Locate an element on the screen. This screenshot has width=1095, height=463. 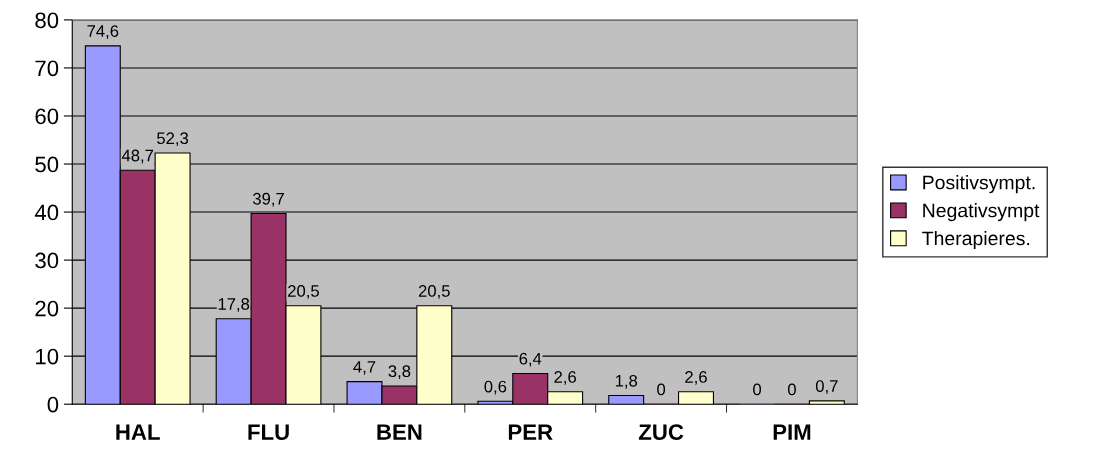
x-tick-label: HAL is located at coordinates (138, 432).